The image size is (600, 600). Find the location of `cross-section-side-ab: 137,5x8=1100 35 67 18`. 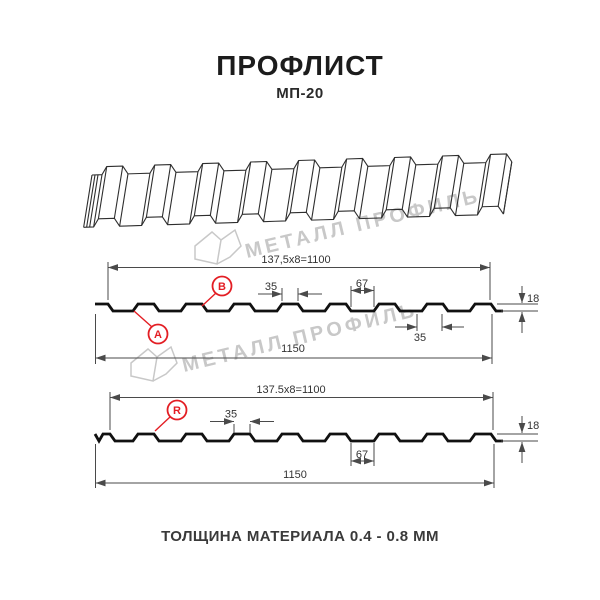

cross-section-side-ab: 137,5x8=1100 35 67 18 is located at coordinates (317, 309).